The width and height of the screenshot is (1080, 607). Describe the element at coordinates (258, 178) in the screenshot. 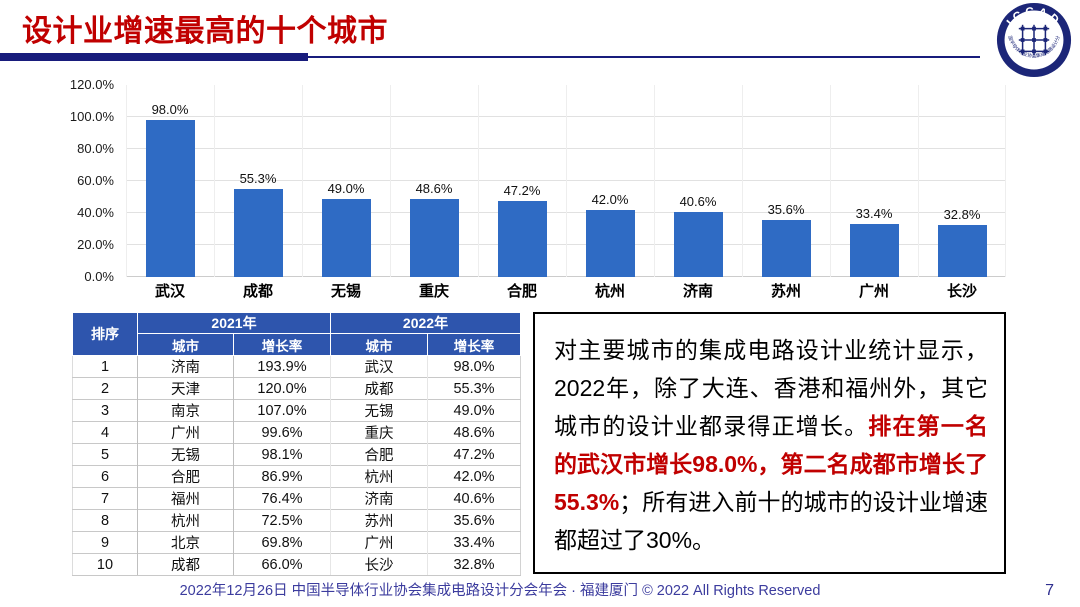

I see `bar-value-label: 55.3%` at that location.